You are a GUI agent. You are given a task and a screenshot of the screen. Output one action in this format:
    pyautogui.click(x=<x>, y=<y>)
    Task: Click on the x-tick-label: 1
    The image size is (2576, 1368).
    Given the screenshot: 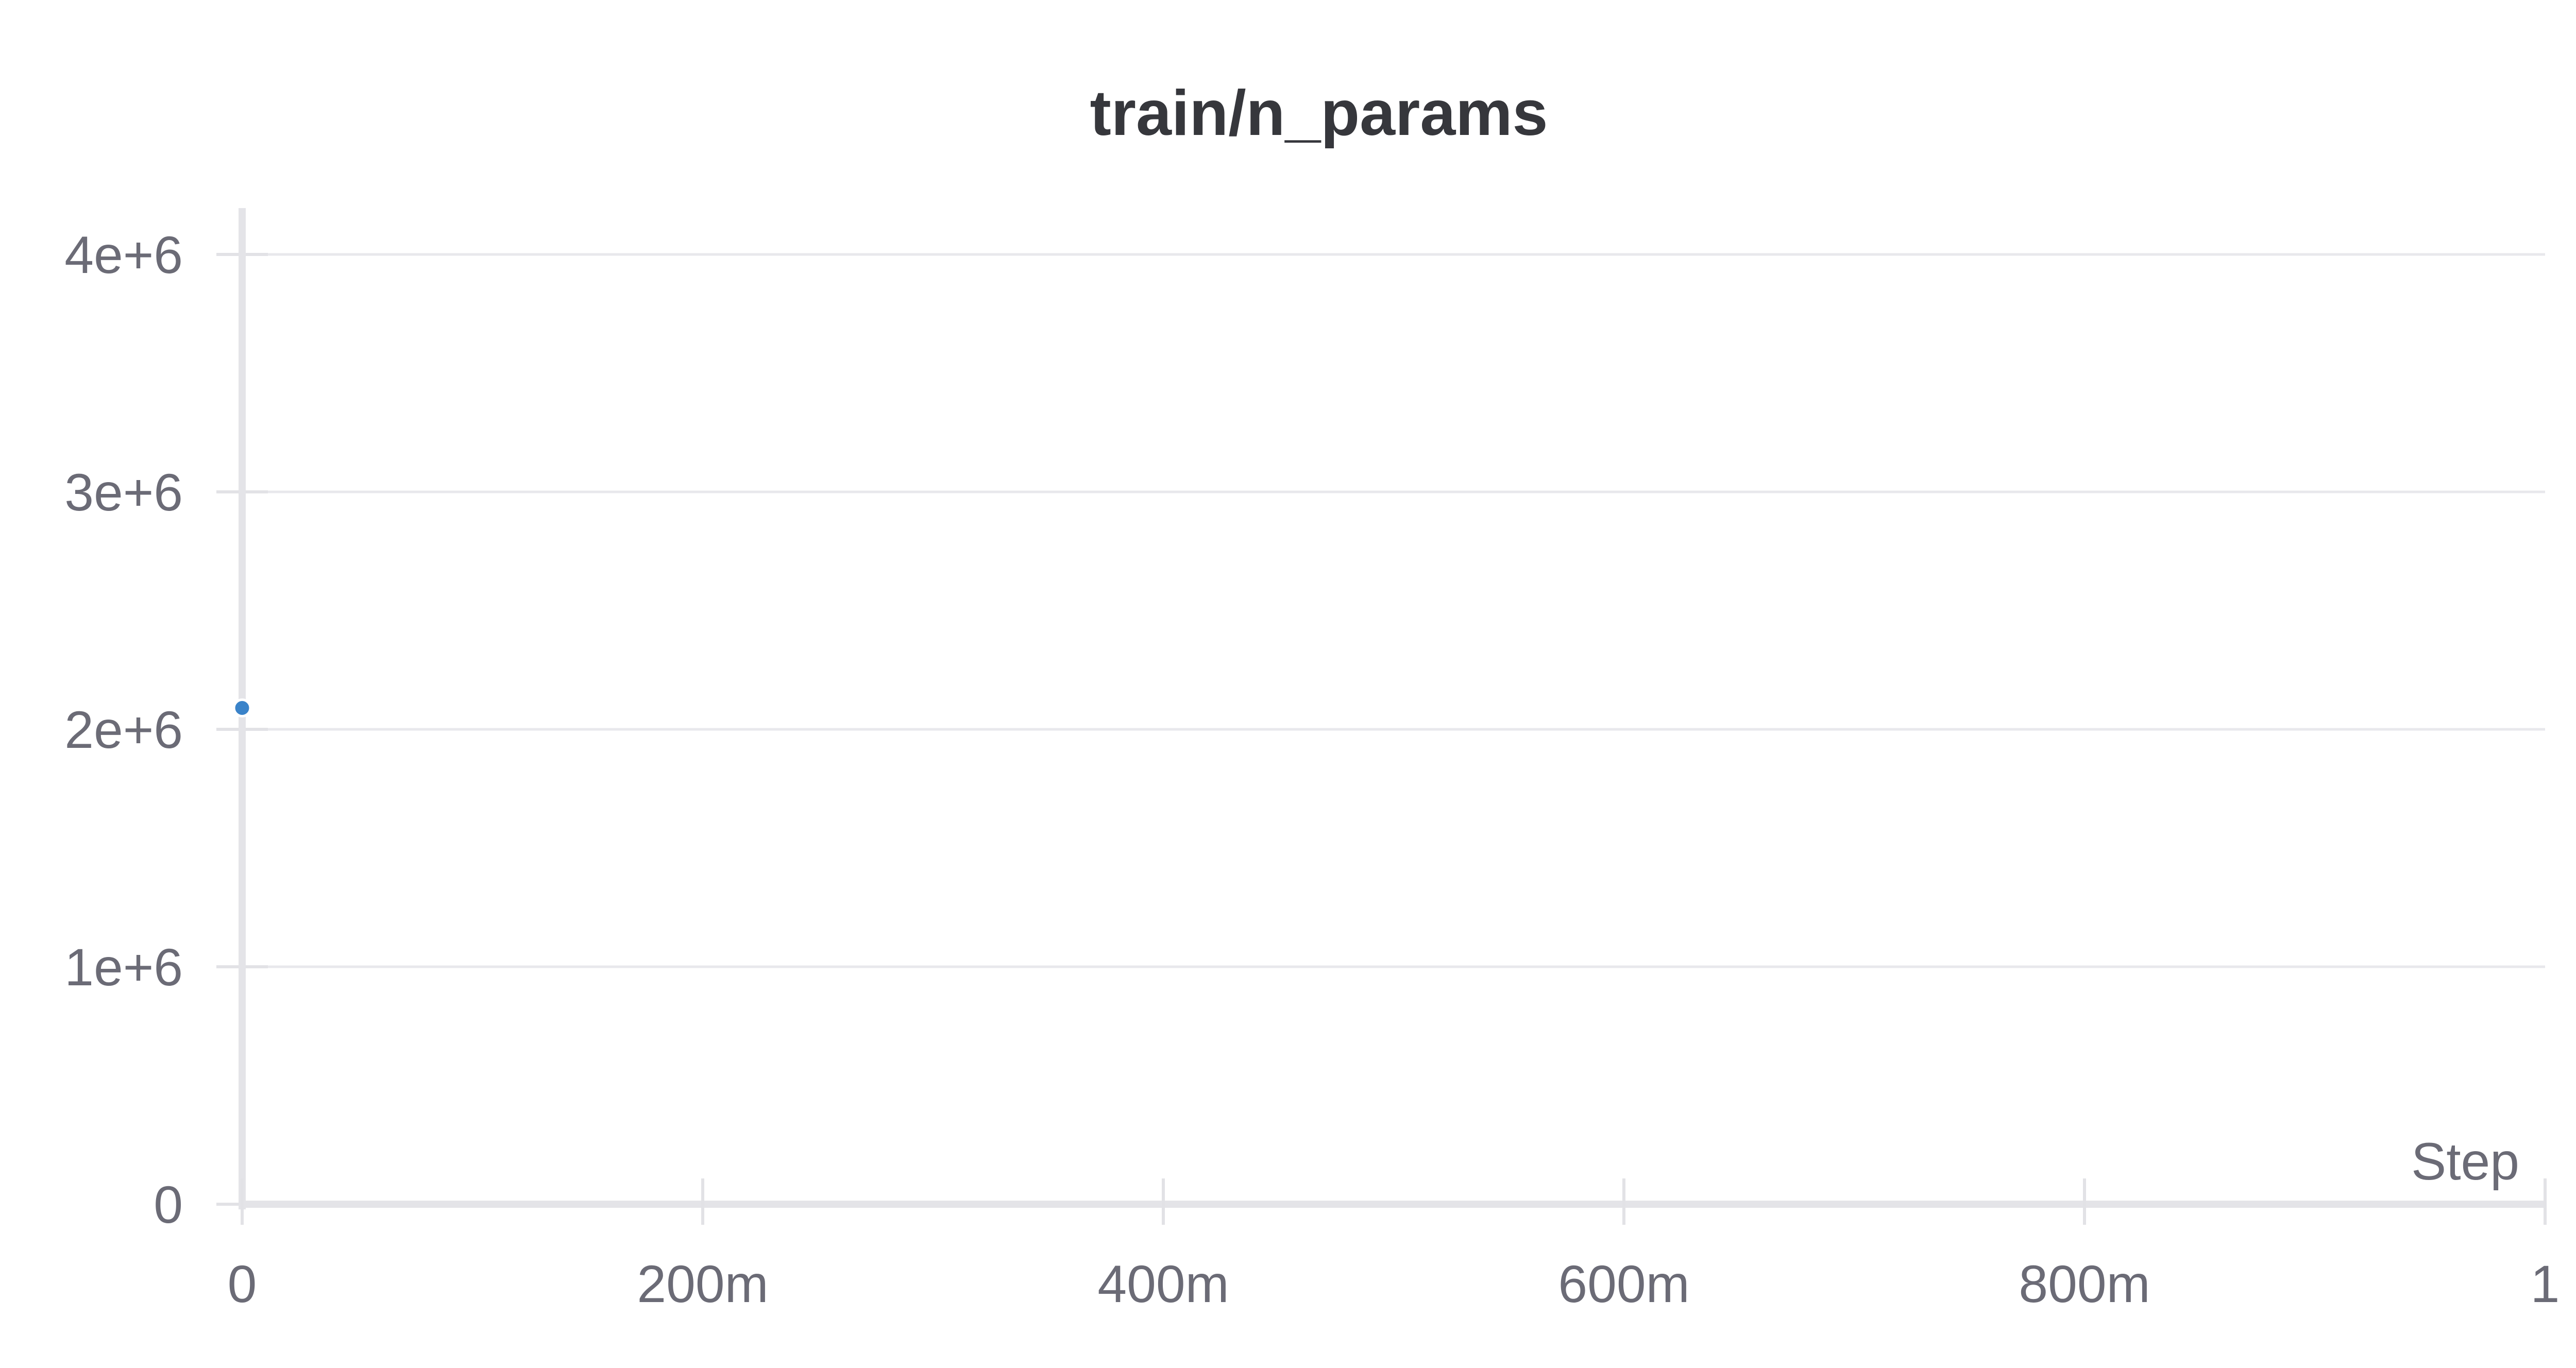 What is the action you would take?
    pyautogui.click(x=2546, y=1284)
    